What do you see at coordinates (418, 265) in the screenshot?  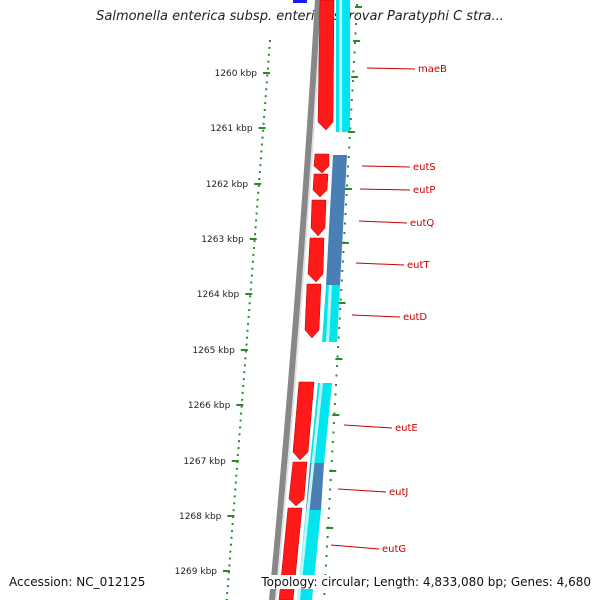 I see `gene-label-eutT: eutT` at bounding box center [418, 265].